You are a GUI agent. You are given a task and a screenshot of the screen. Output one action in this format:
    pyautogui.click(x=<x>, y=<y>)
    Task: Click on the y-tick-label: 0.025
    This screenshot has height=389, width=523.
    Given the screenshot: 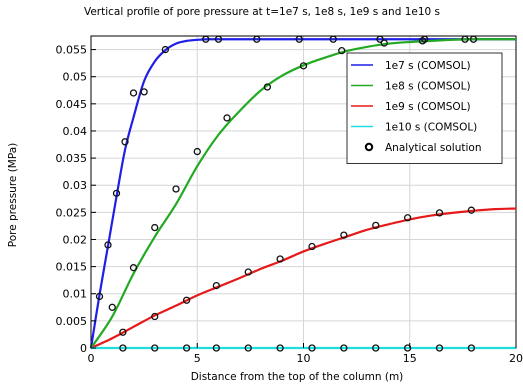 What is the action you would take?
    pyautogui.click(x=72, y=212)
    